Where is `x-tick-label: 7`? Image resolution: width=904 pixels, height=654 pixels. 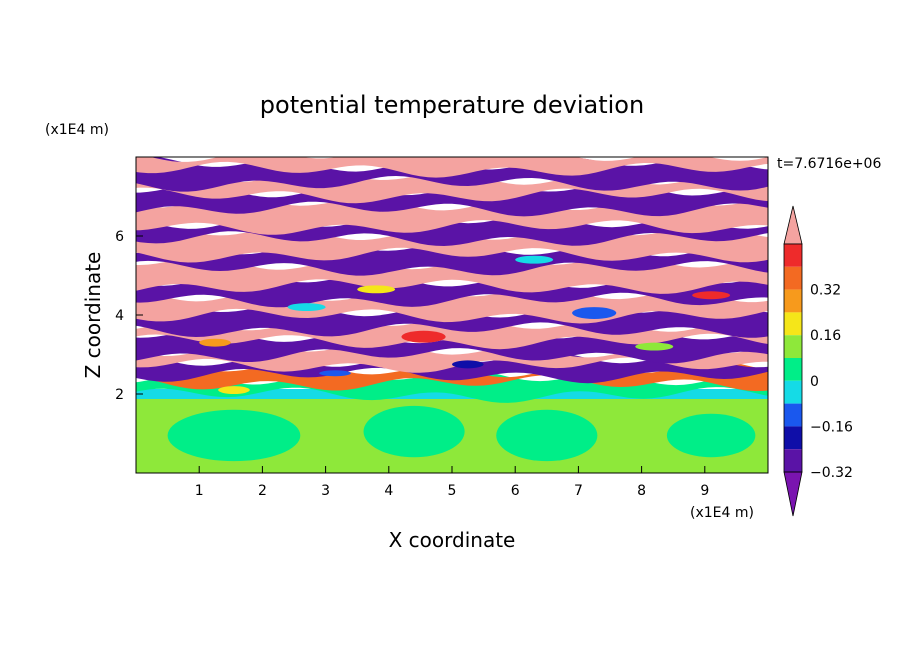
x-tick-label: 7 is located at coordinates (578, 491).